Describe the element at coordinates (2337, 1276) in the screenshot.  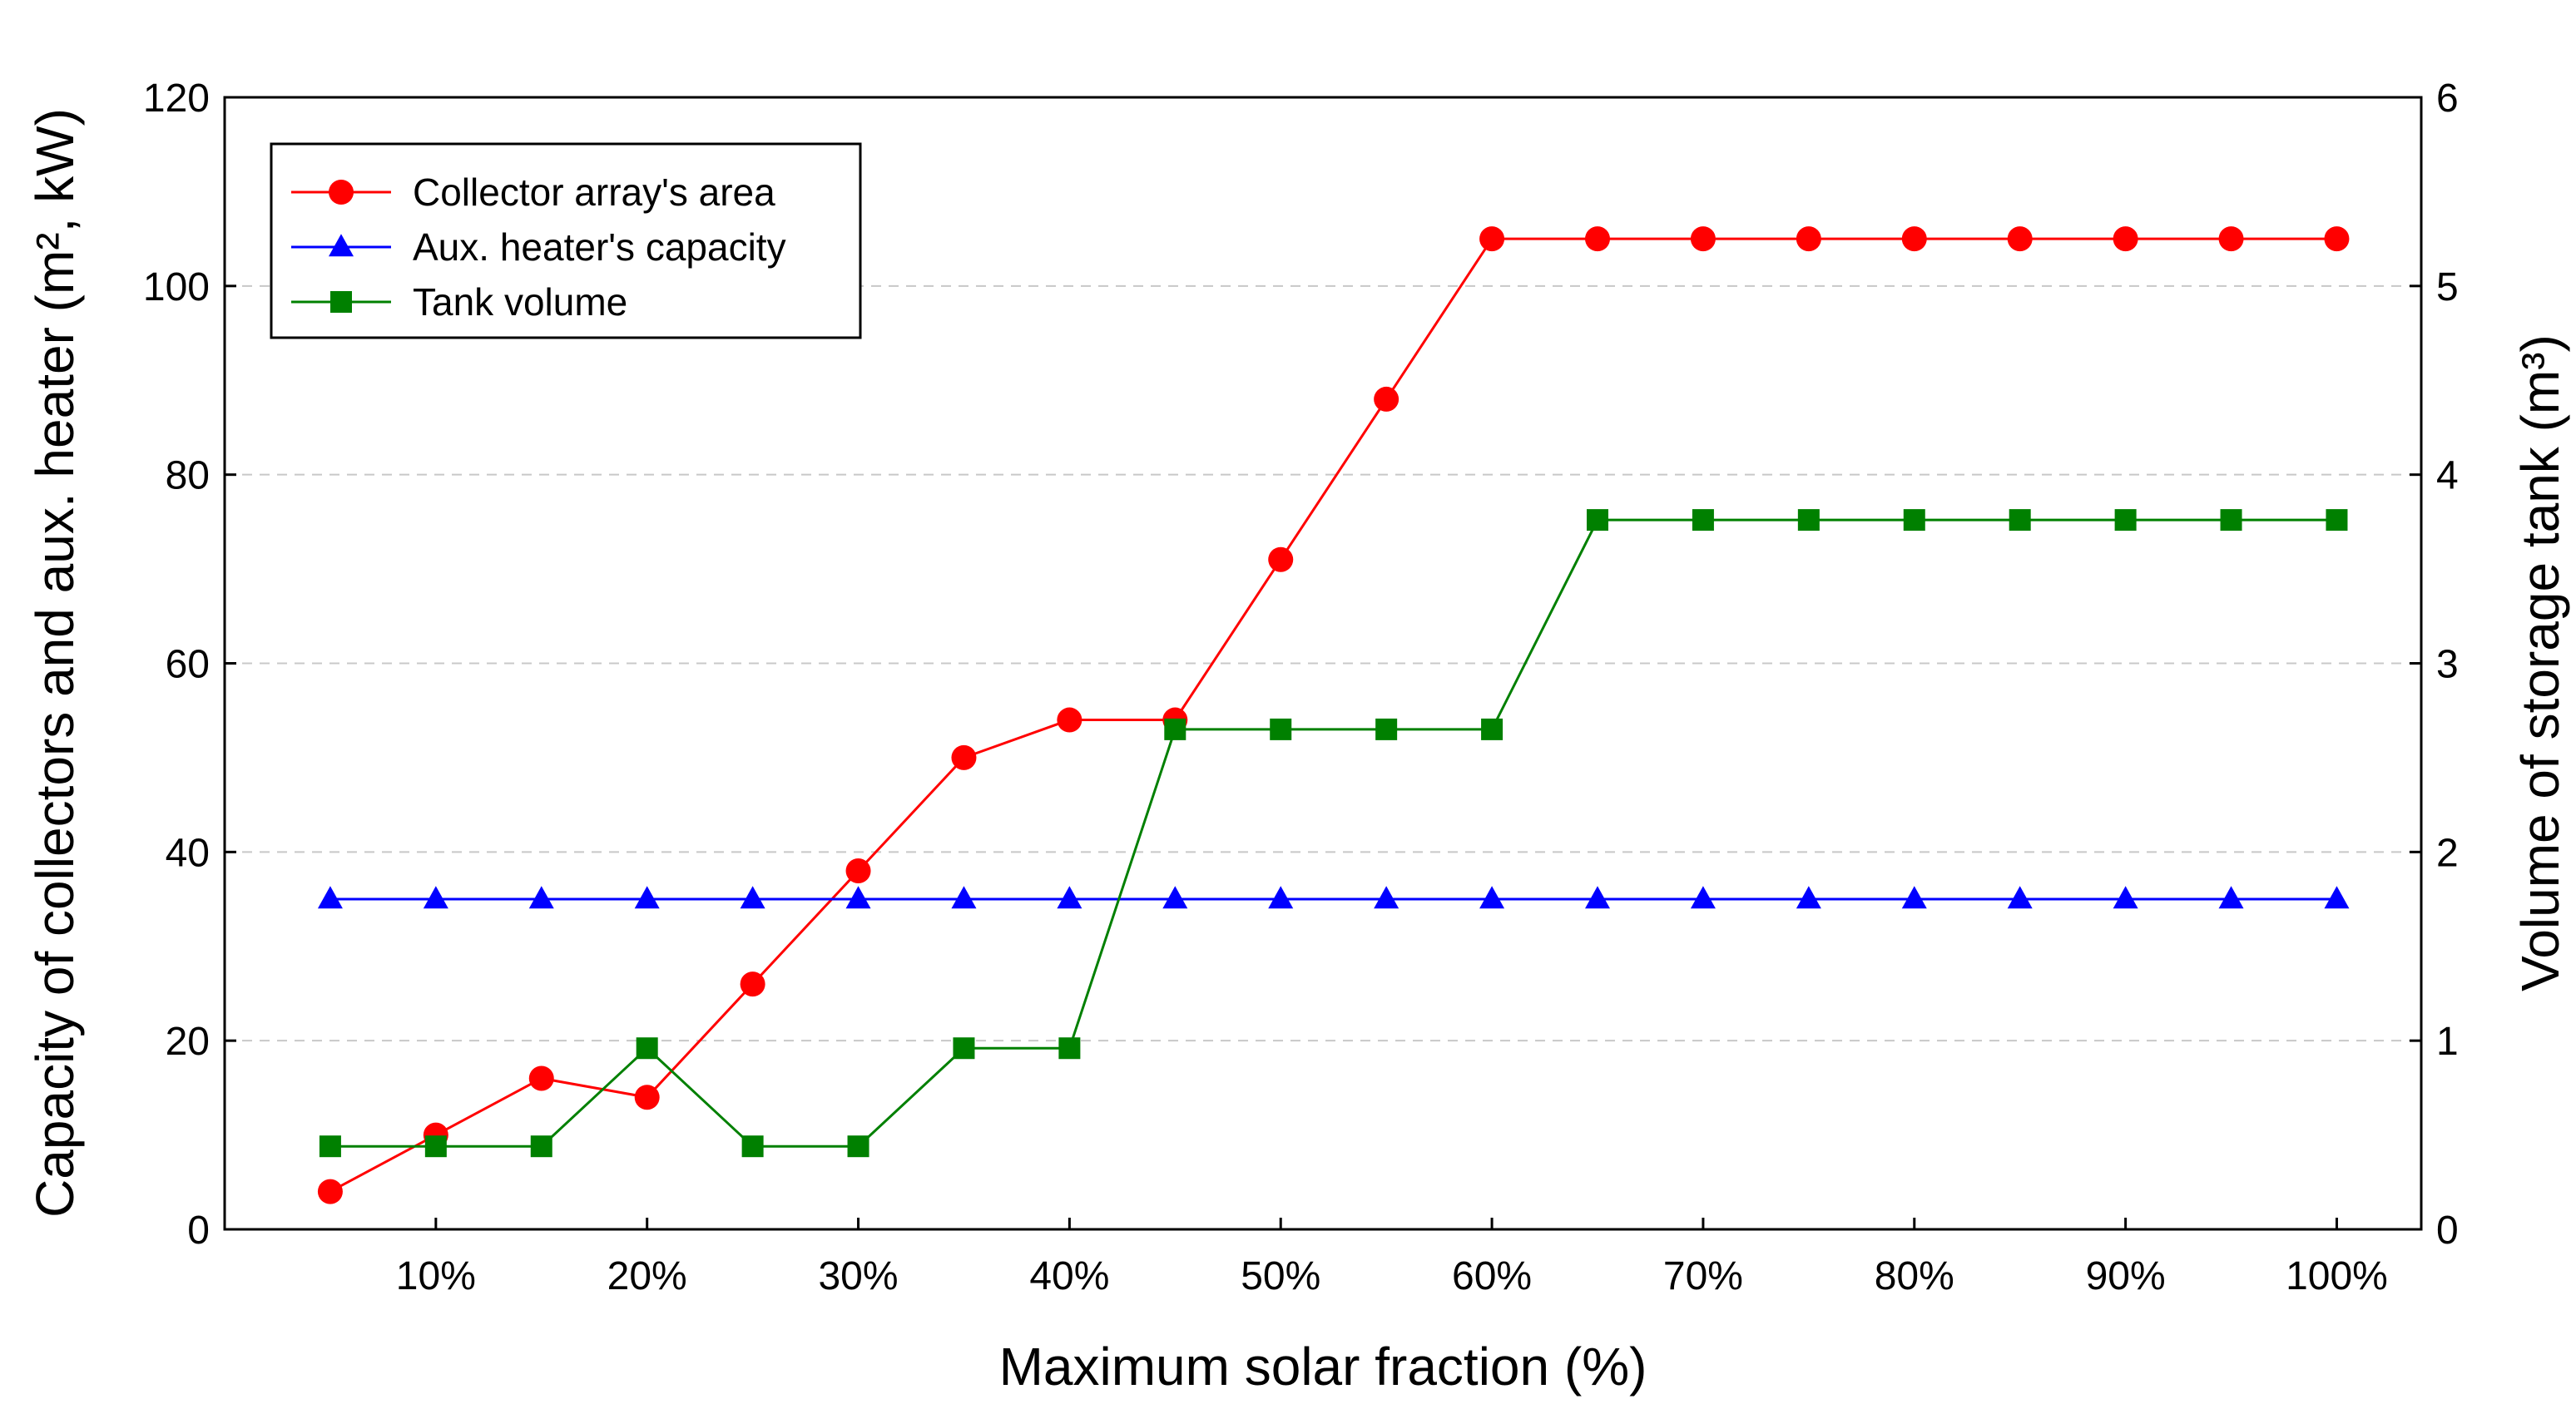
I see `x-tick-label: 100%` at that location.